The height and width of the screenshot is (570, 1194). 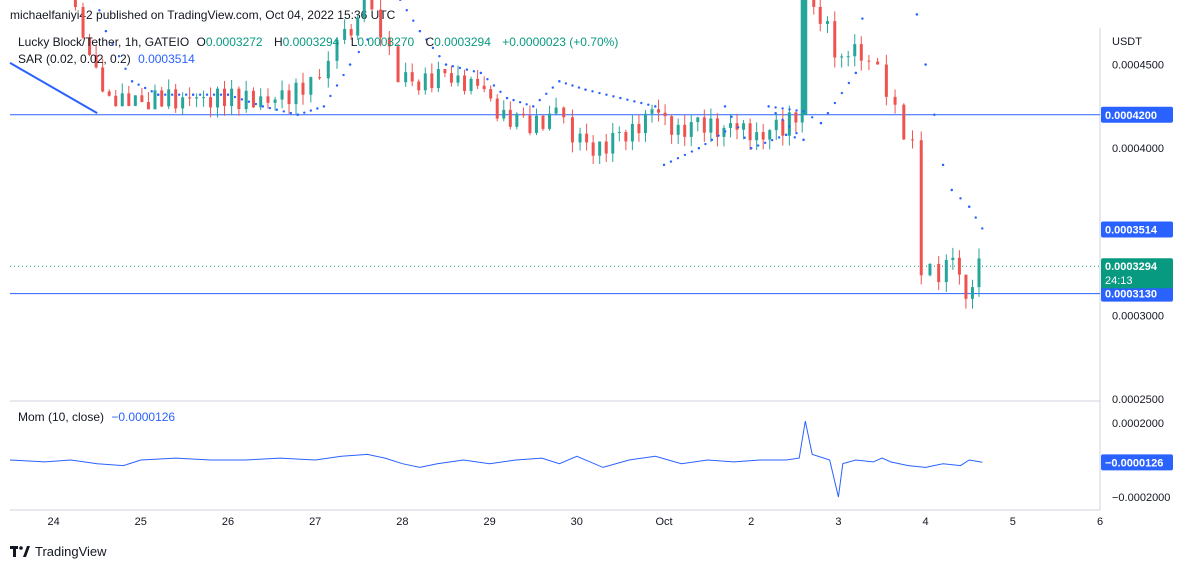 I want to click on sar-legend: SAR (0.02, 0.02, 0.2) 0.0003514, so click(x=108, y=59).